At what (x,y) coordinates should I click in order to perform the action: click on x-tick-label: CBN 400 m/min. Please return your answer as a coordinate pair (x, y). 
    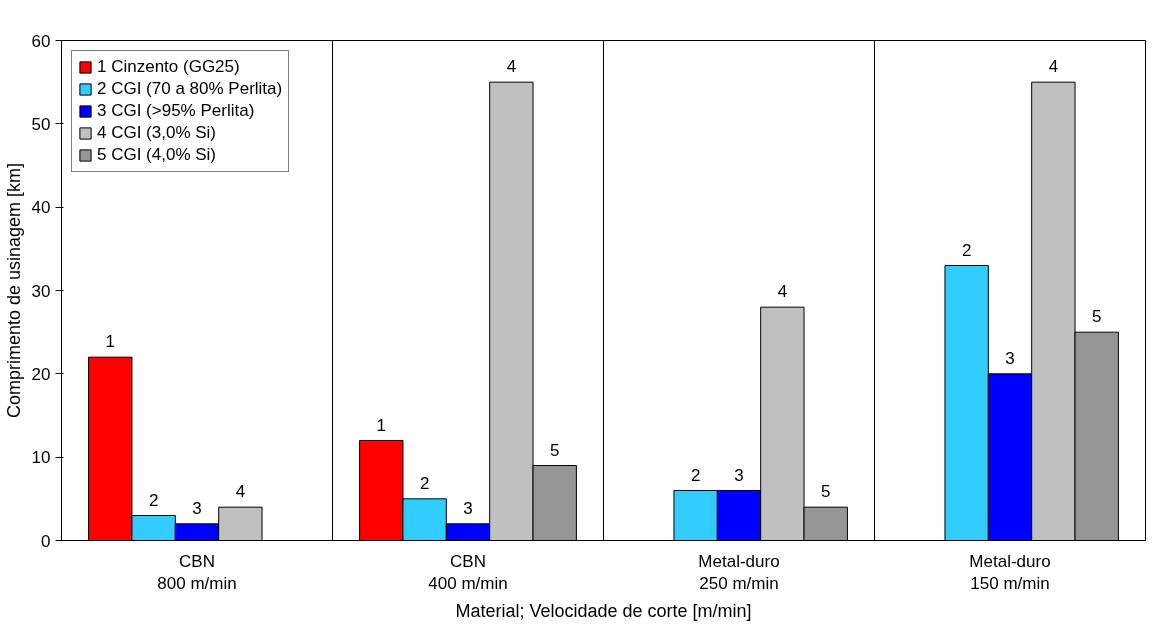
    Looking at the image, I should click on (468, 572).